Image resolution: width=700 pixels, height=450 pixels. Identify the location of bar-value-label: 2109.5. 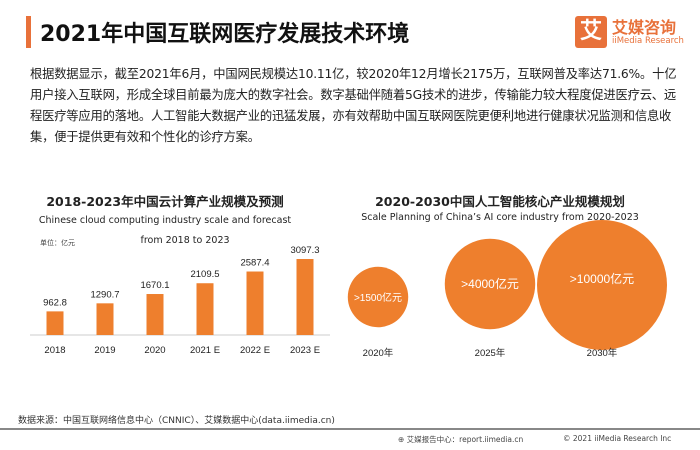
(204, 274).